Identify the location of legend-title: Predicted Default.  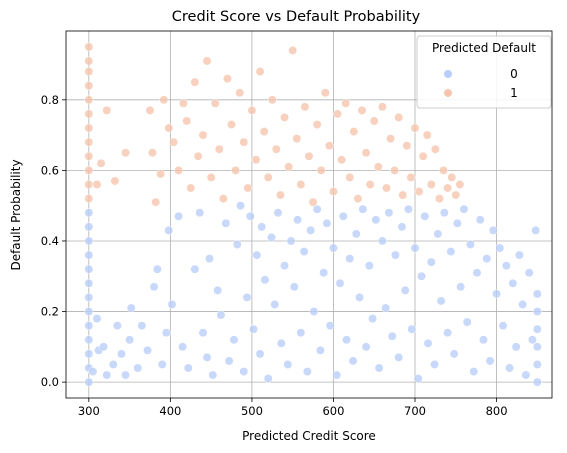
(484, 48).